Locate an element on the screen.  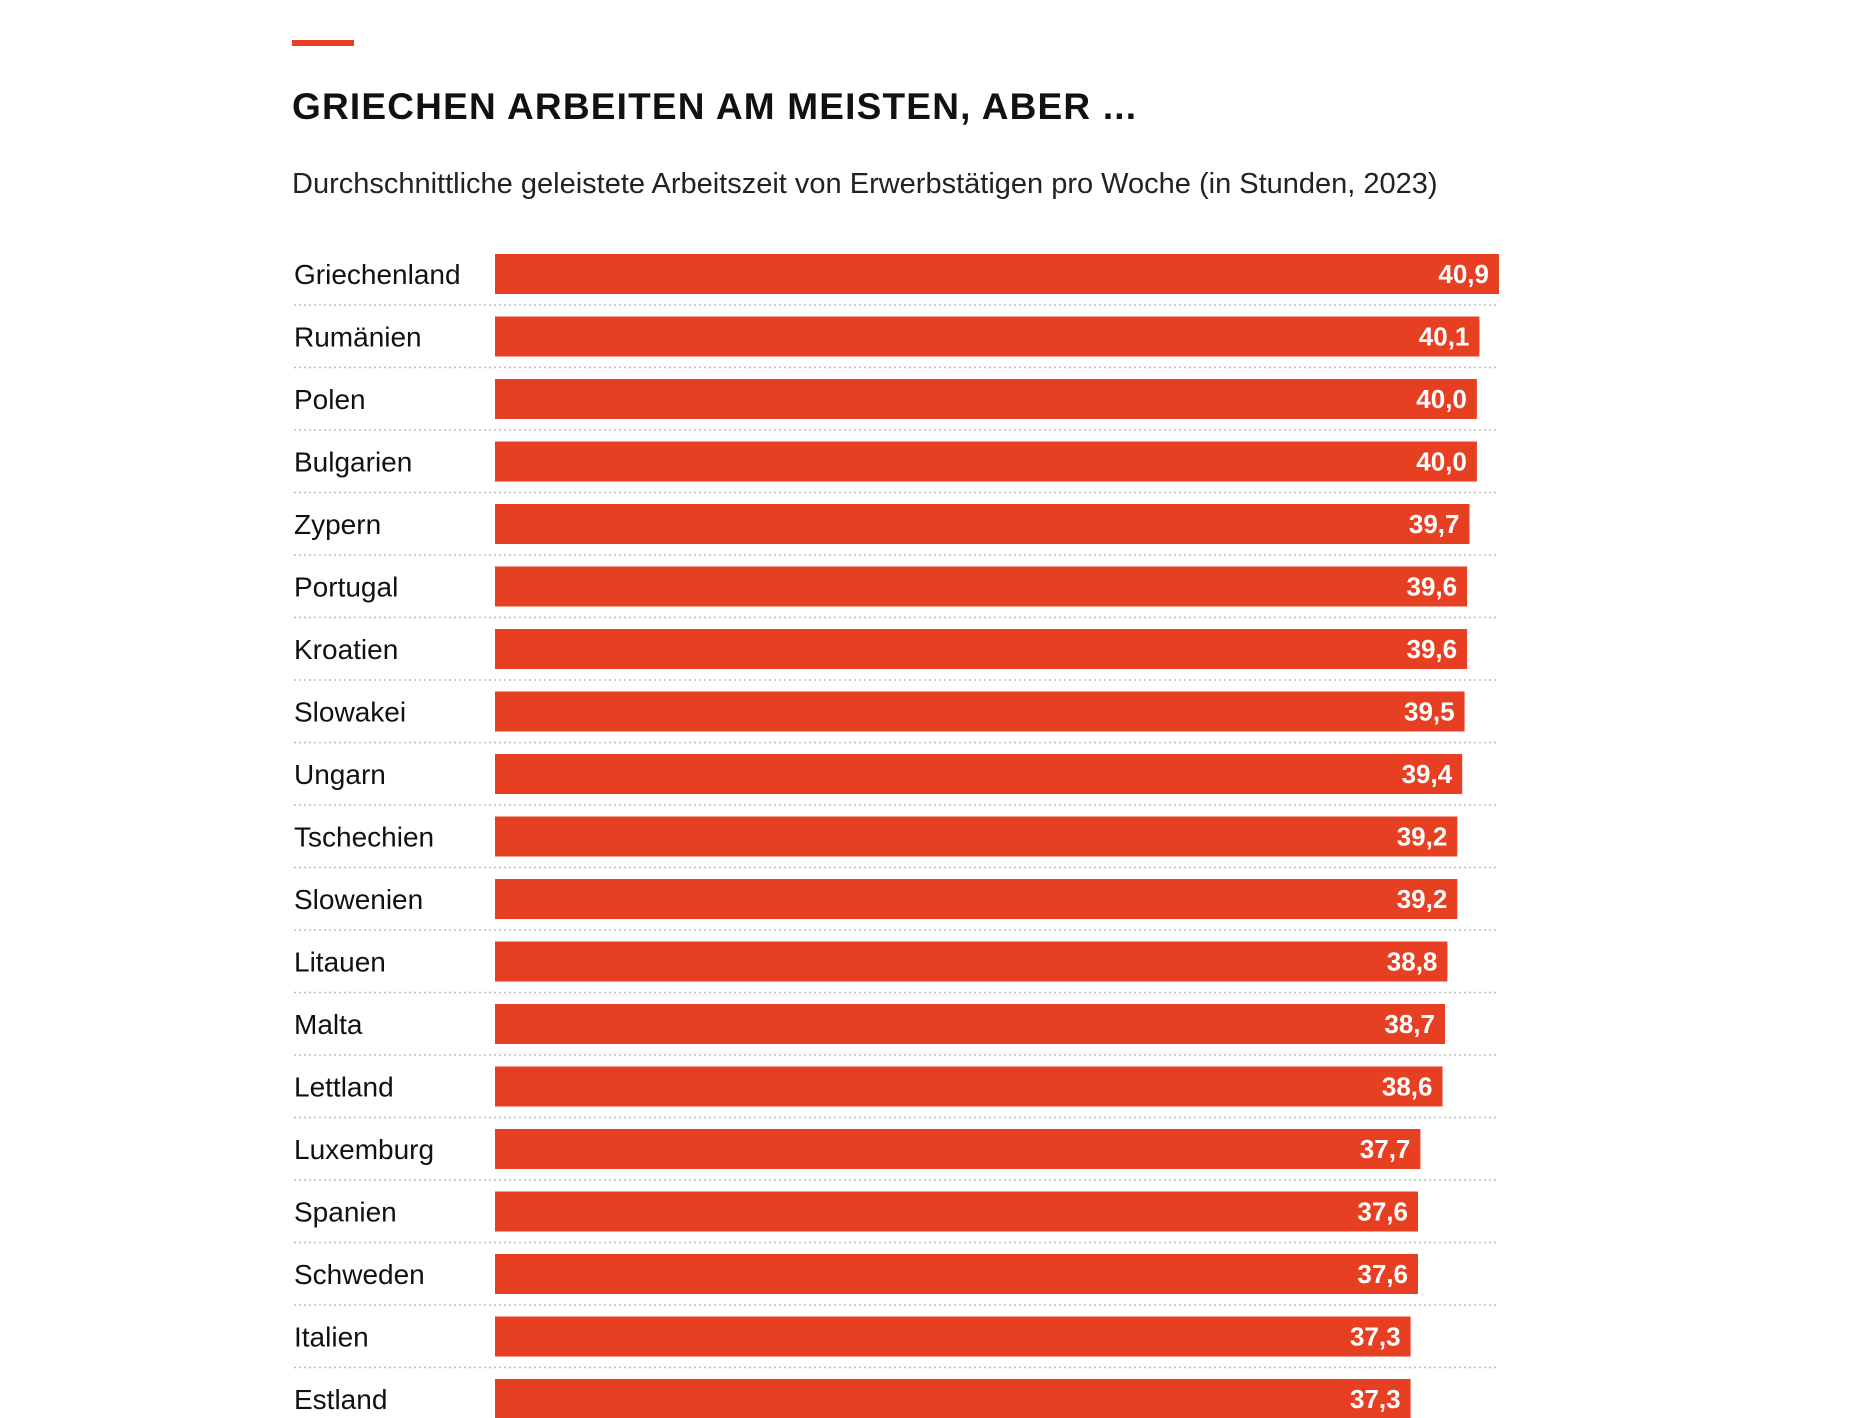
country-label: Slowenien is located at coordinates (358, 899).